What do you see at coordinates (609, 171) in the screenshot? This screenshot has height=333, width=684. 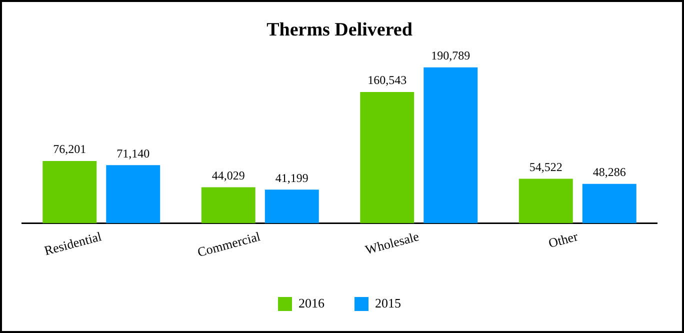 I see `data-label: 48,286` at bounding box center [609, 171].